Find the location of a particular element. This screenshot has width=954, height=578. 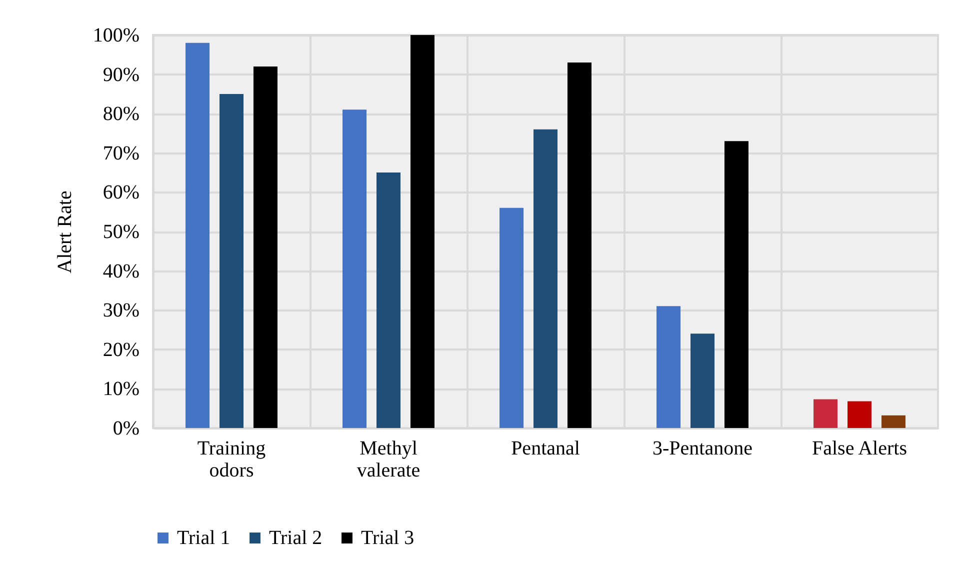

y-tick-label: 20% is located at coordinates (121, 349).